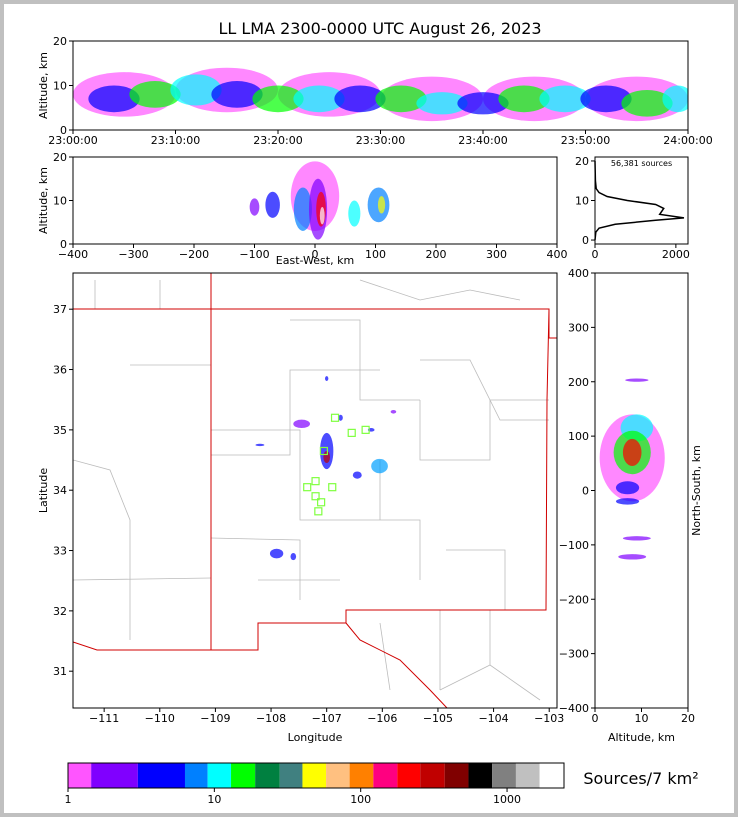 This screenshot has width=738, height=817. What do you see at coordinates (277, 140) in the screenshot?
I see `x-tick-label: 23:20:00` at bounding box center [277, 140].